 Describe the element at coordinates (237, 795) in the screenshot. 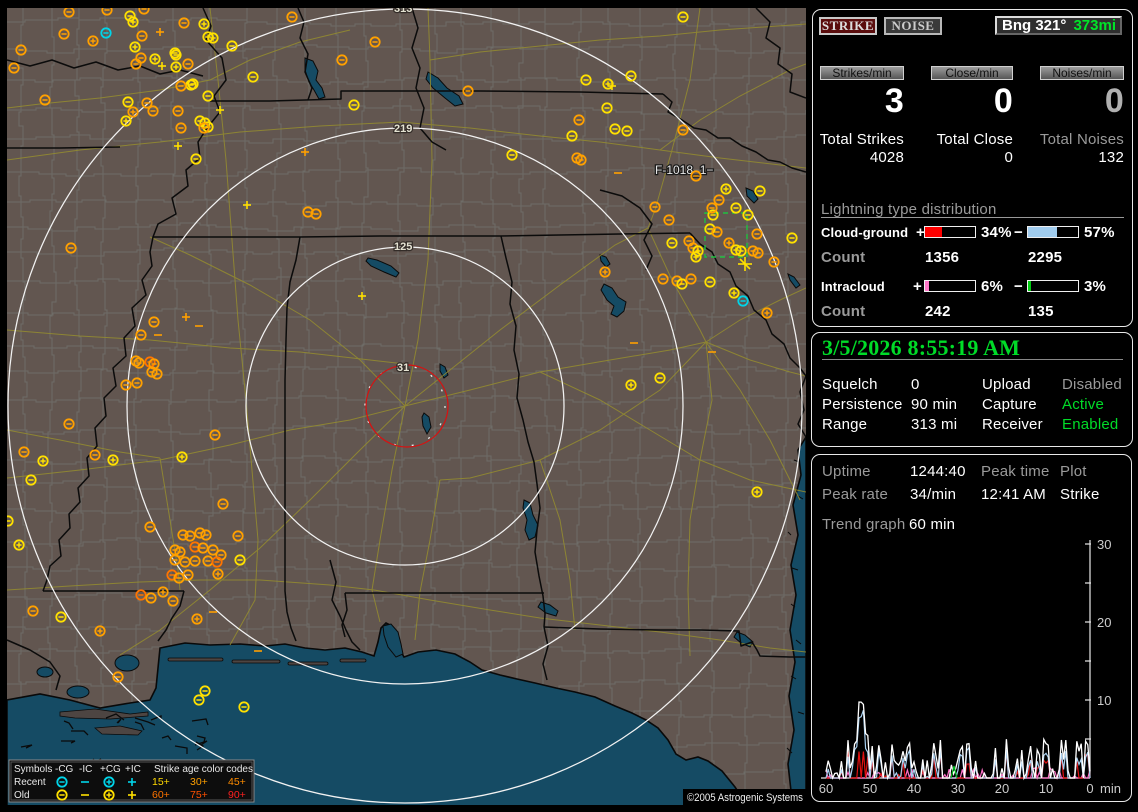

I see `svg-text: 90+` at that location.